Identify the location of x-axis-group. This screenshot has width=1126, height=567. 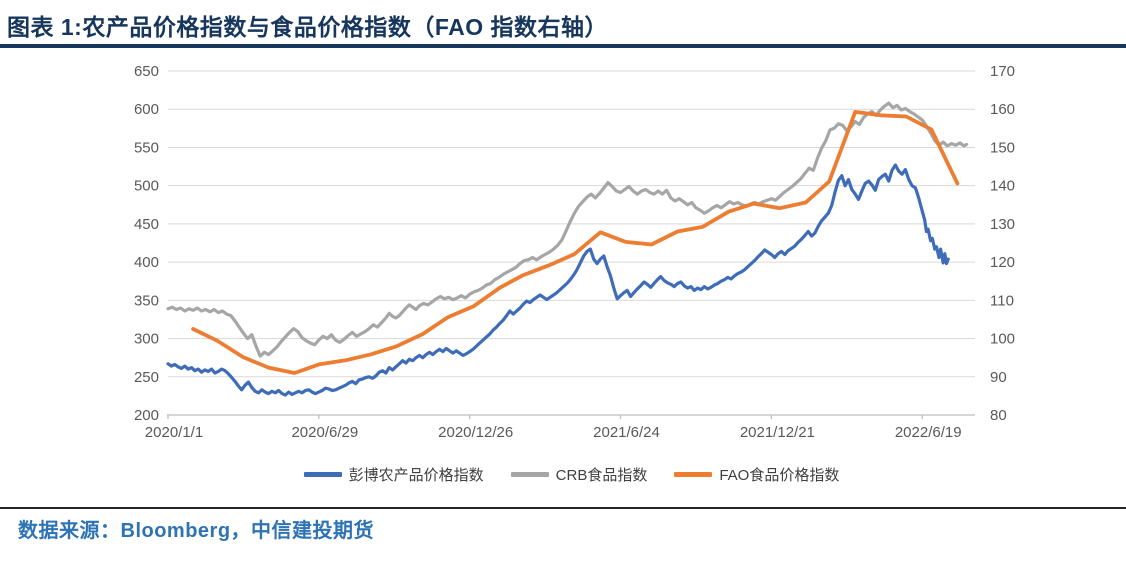
(571, 416).